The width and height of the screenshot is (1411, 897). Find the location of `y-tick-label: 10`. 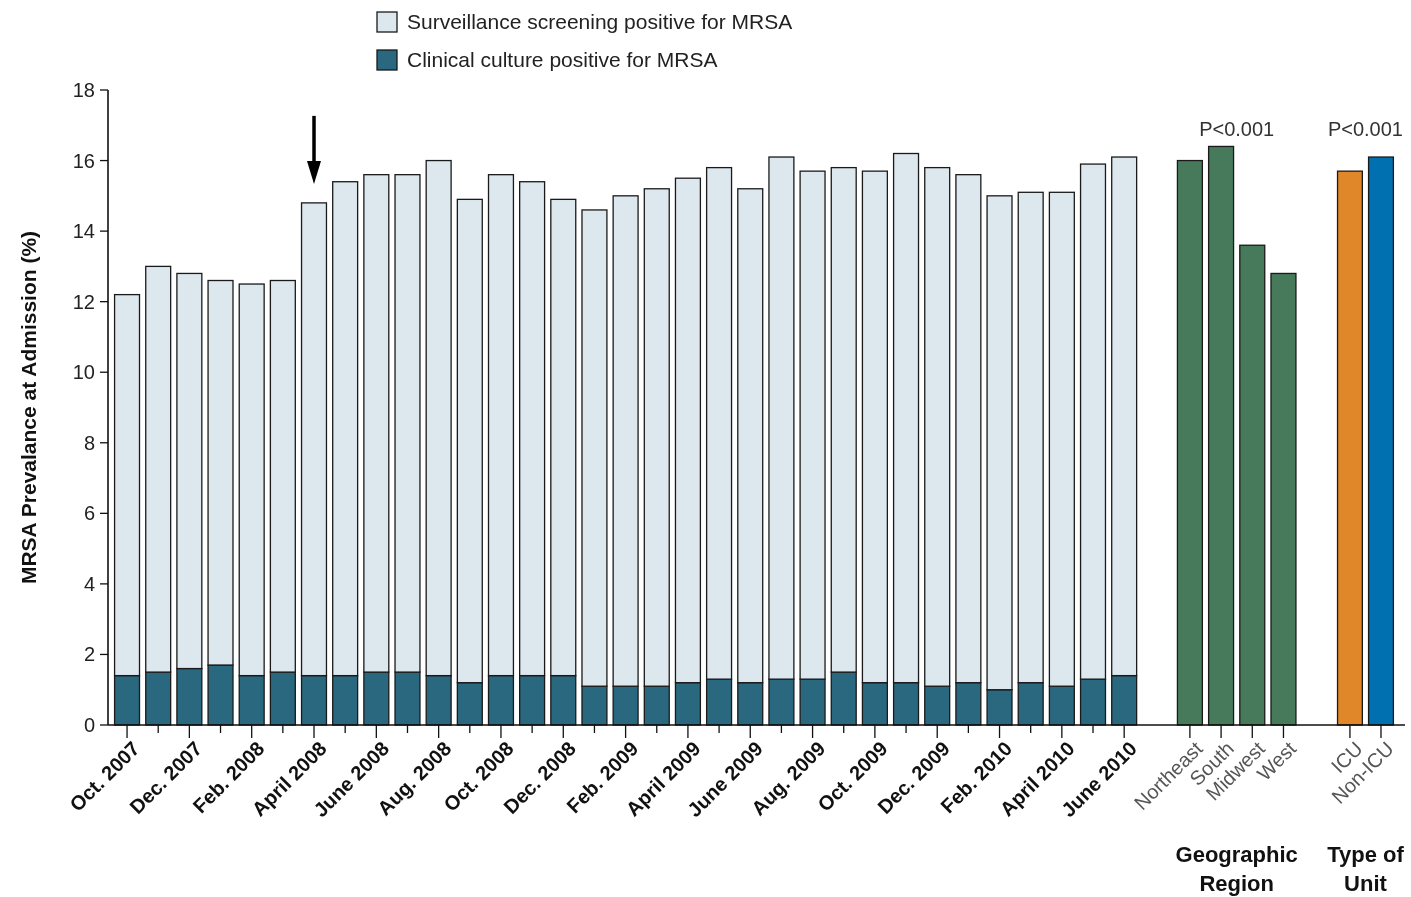

y-tick-label: 10 is located at coordinates (83, 372).